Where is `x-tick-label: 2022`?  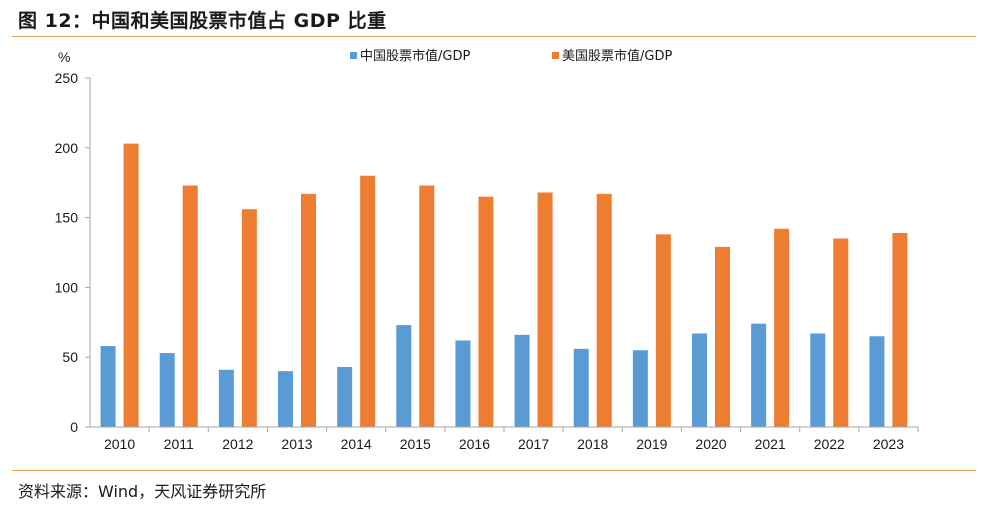
x-tick-label: 2022 is located at coordinates (829, 444).